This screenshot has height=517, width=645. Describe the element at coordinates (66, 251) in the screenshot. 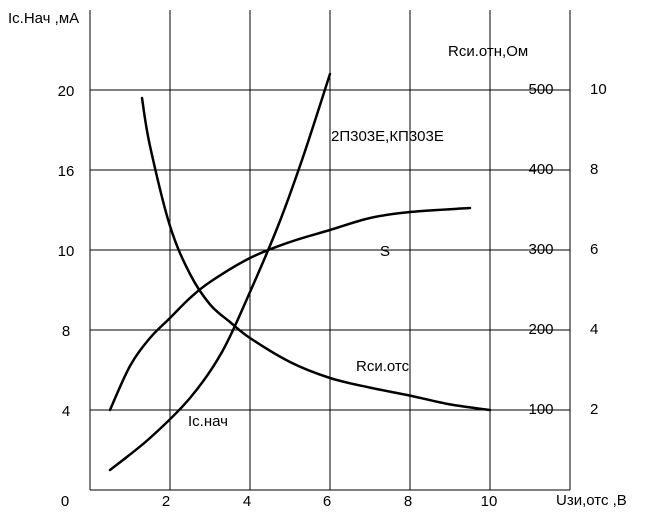

I see `y-left-tick-label: 10` at that location.